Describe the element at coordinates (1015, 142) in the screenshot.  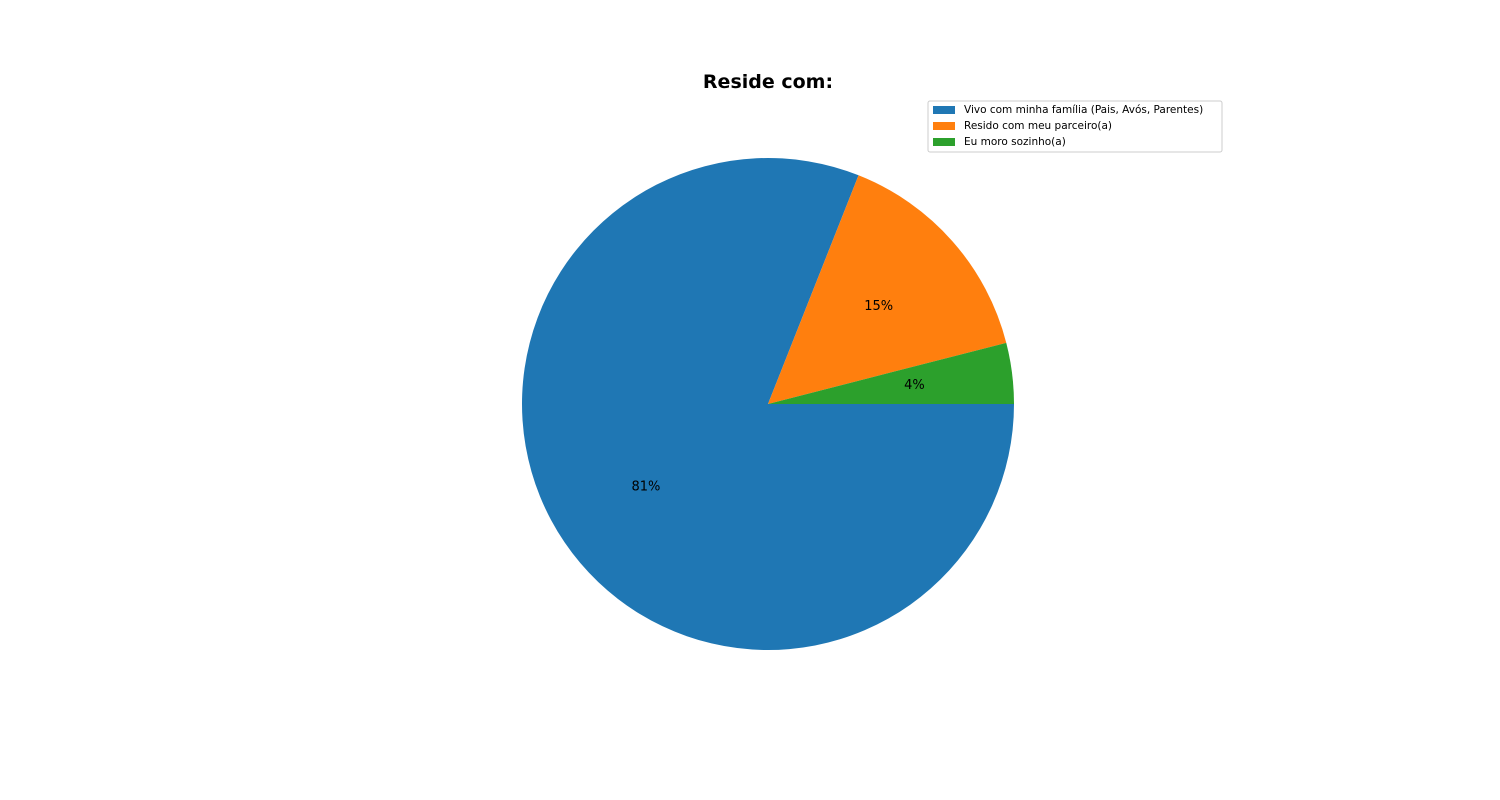
I see `legend-label: Eu moro sozinho(a)` at that location.